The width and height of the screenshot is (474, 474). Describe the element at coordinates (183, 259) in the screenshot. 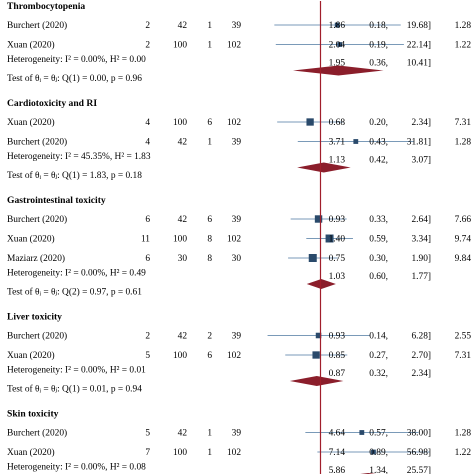

I see `treat-total: 30` at that location.